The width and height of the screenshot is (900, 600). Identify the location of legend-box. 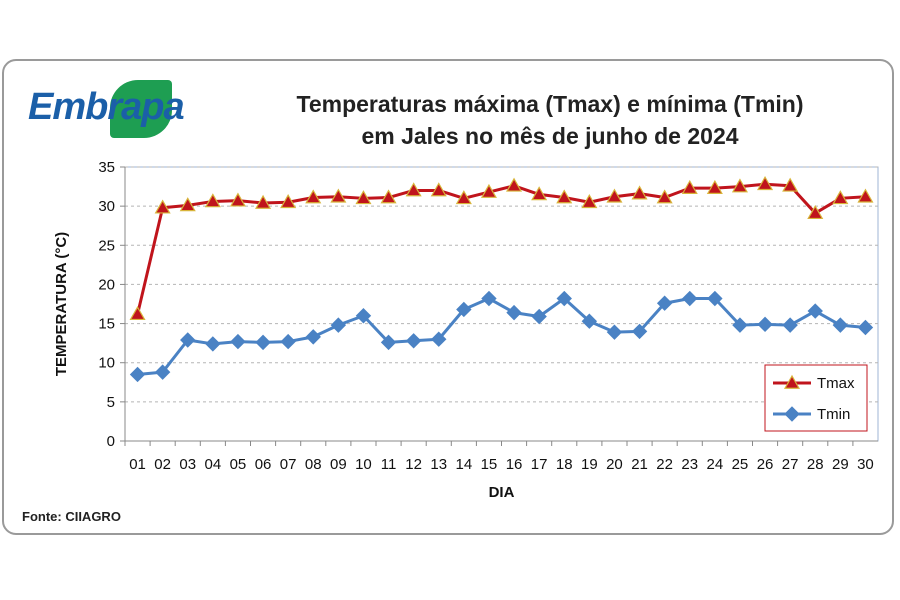
(816, 398).